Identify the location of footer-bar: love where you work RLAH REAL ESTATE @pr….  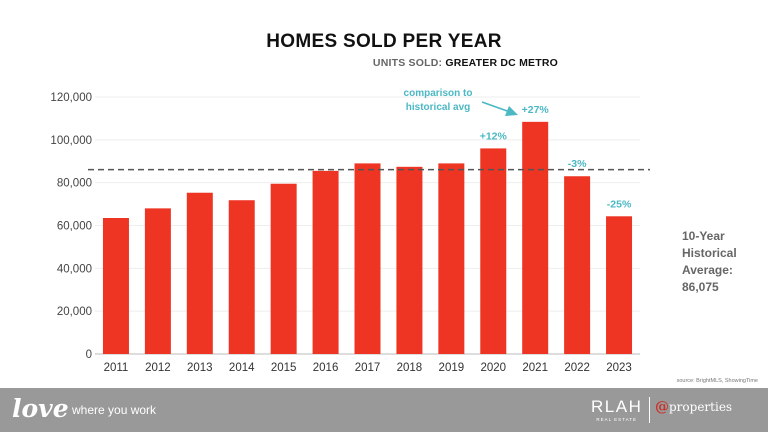
(384, 410).